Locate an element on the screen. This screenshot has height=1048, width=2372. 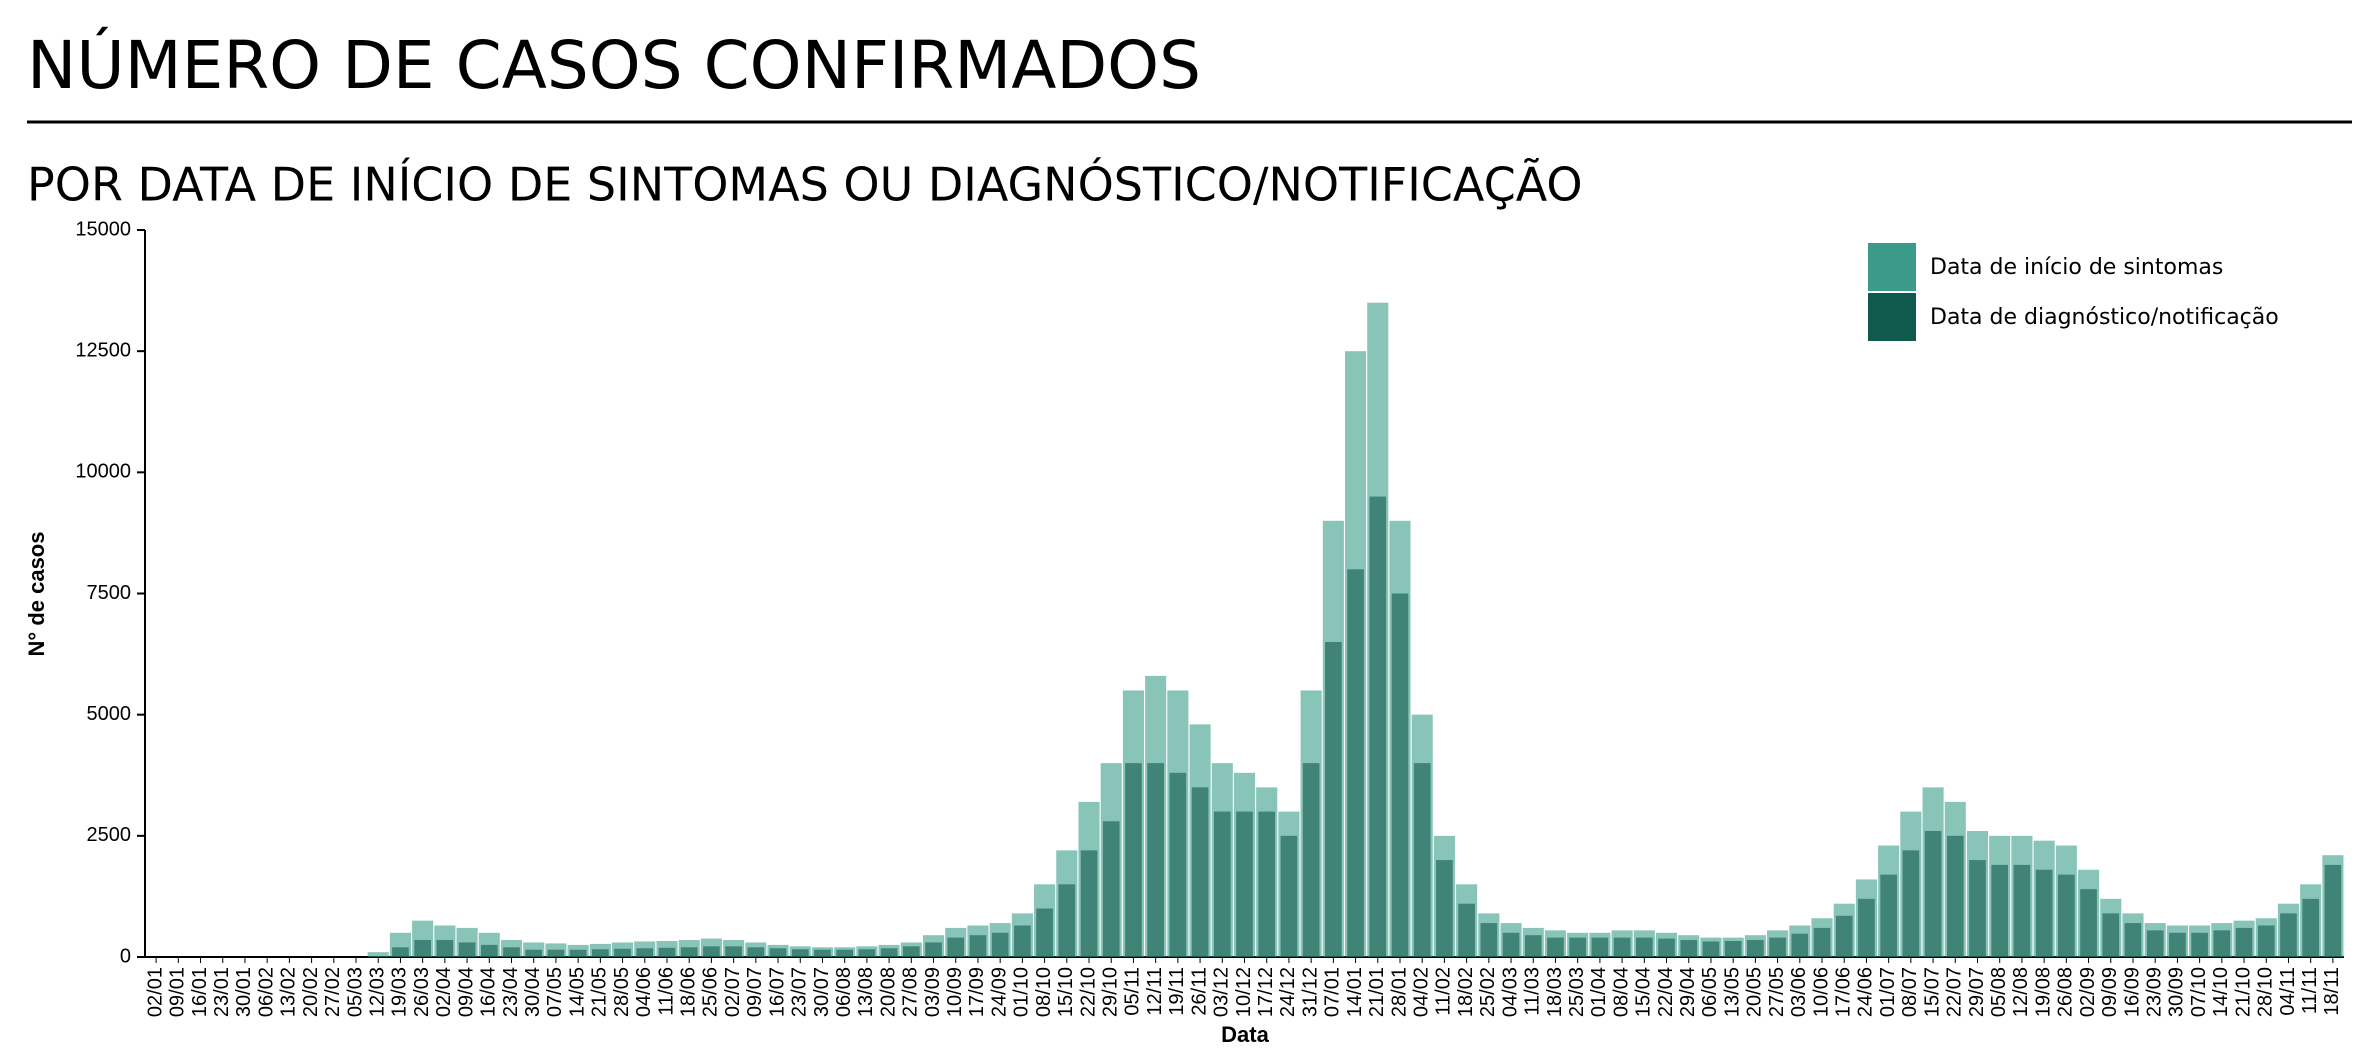
x-tick-label: 25/03 is located at coordinates (1577, 992).